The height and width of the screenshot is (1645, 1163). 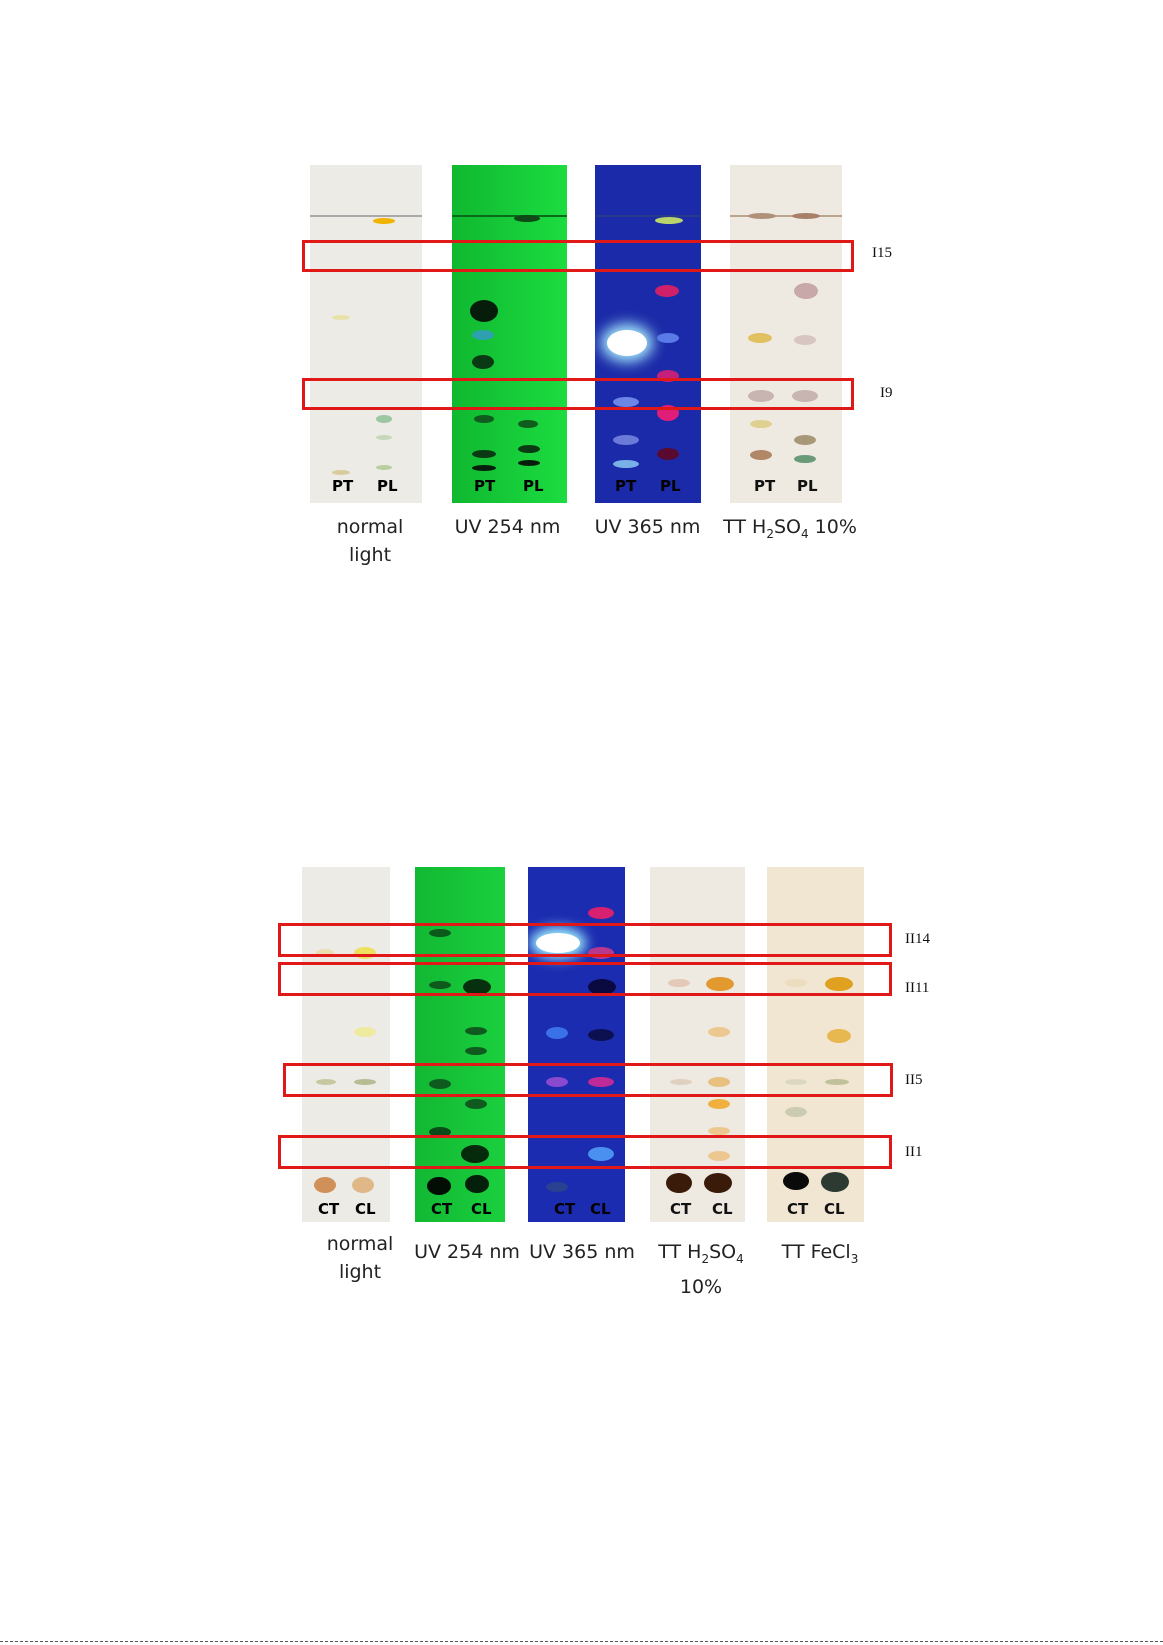 I want to click on region-box-ii5, so click(x=588, y=1080).